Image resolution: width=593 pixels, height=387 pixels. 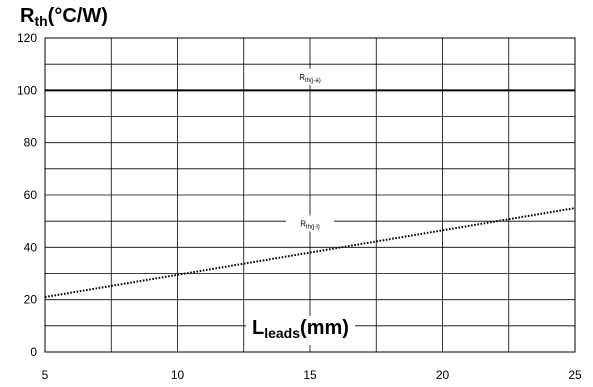 What do you see at coordinates (313, 81) in the screenshot?
I see `series-label-sub: th(j-a)` at bounding box center [313, 81].